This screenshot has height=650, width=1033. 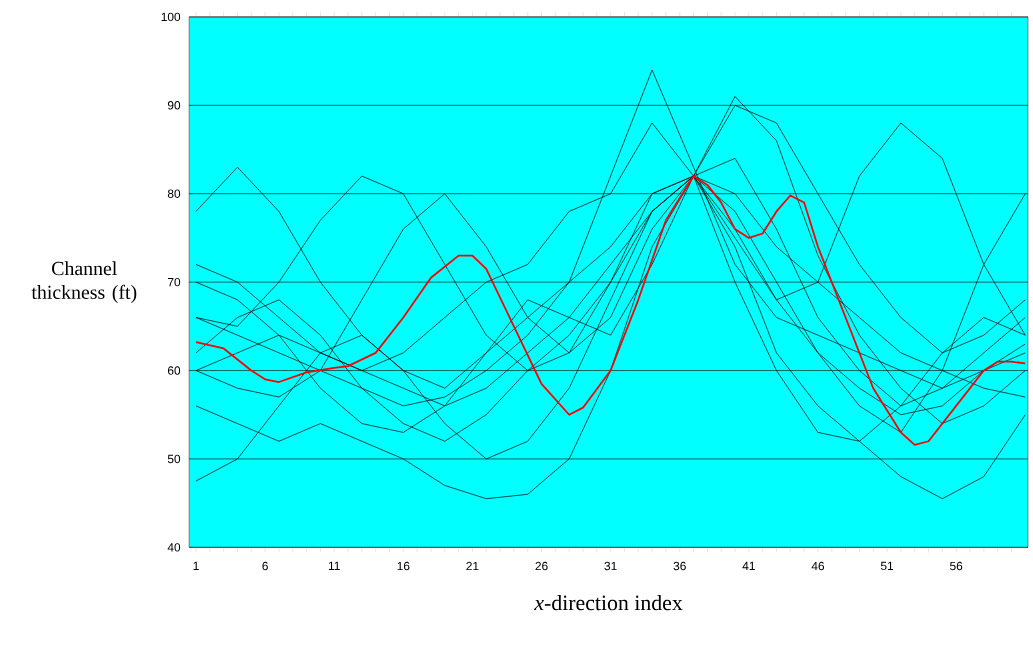 I want to click on y-tick-label: 90, so click(x=174, y=105).